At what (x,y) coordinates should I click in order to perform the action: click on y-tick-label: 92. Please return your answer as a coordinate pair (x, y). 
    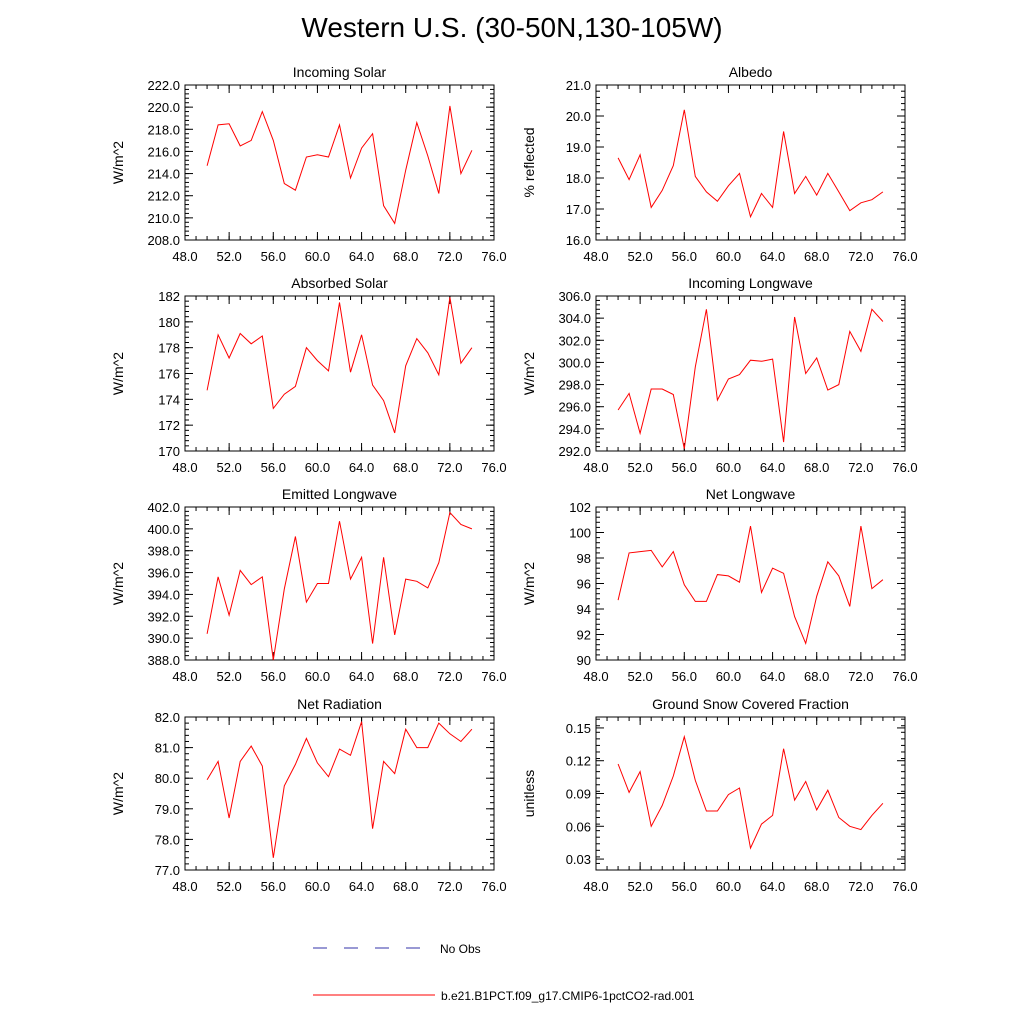
    Looking at the image, I should click on (584, 635).